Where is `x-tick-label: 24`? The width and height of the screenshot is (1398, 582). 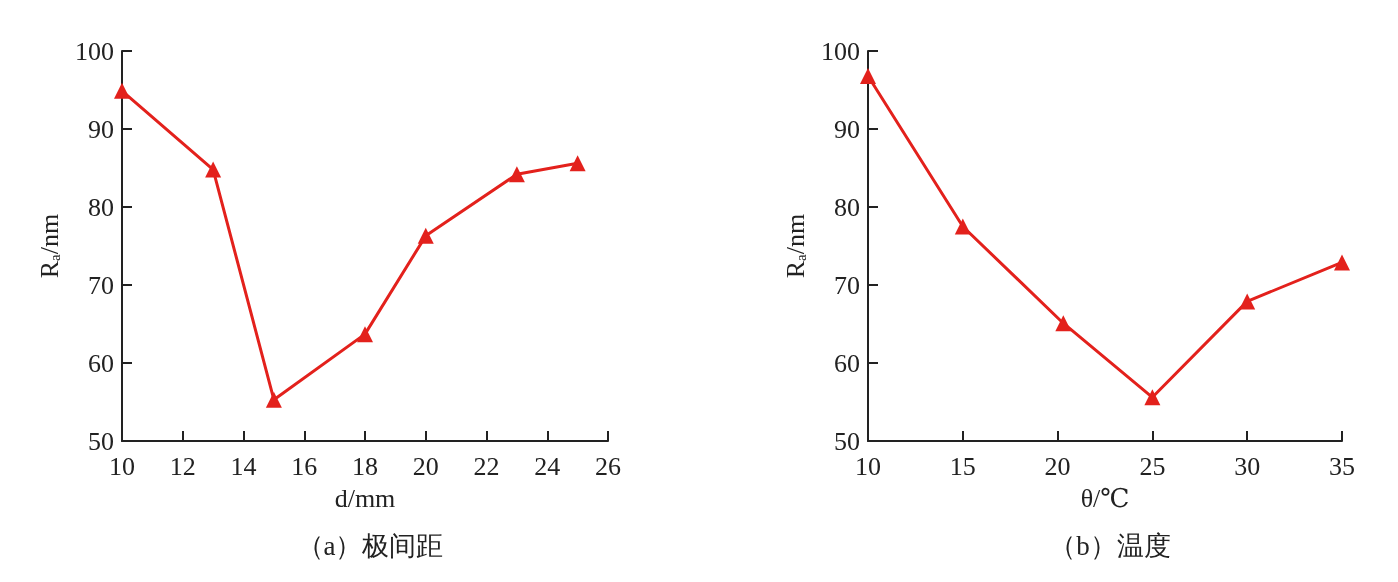 x-tick-label: 24 is located at coordinates (547, 466).